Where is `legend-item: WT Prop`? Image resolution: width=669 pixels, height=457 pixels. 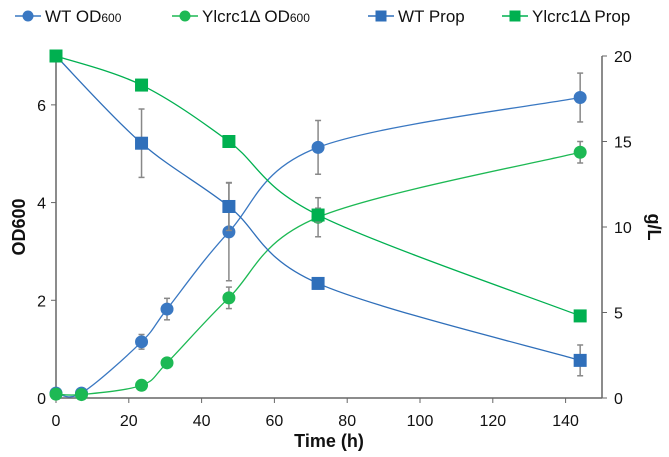 legend-item: WT Prop is located at coordinates (416, 16).